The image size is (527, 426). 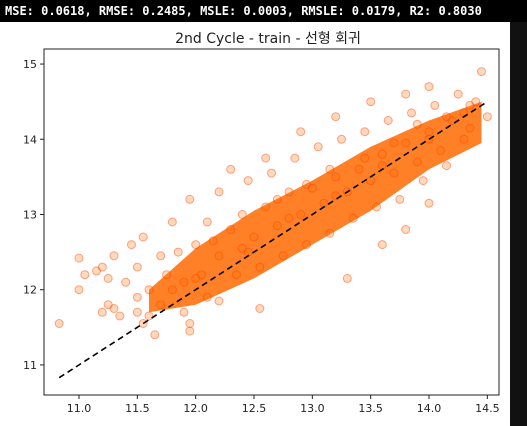 What do you see at coordinates (312, 408) in the screenshot?
I see `x-tick-label: 13.0` at bounding box center [312, 408].